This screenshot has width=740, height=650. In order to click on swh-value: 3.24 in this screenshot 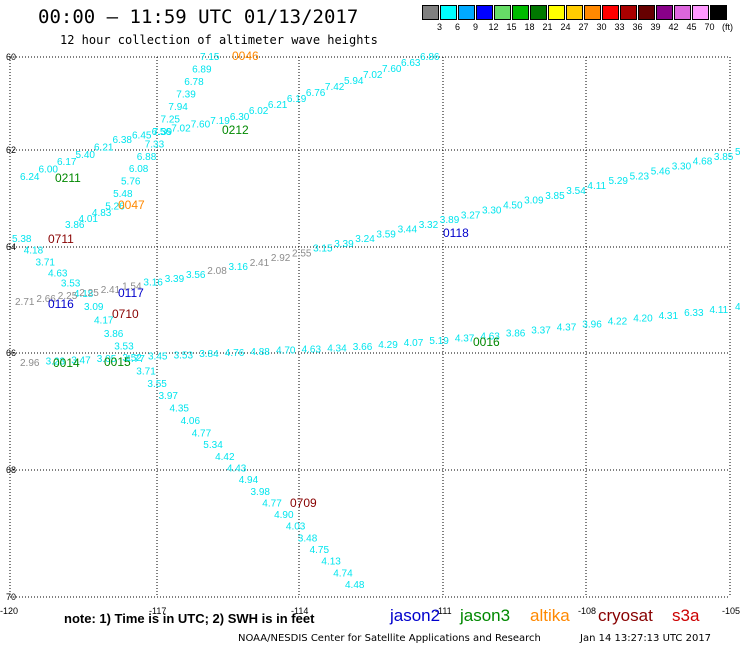, I will do `click(365, 239)`.